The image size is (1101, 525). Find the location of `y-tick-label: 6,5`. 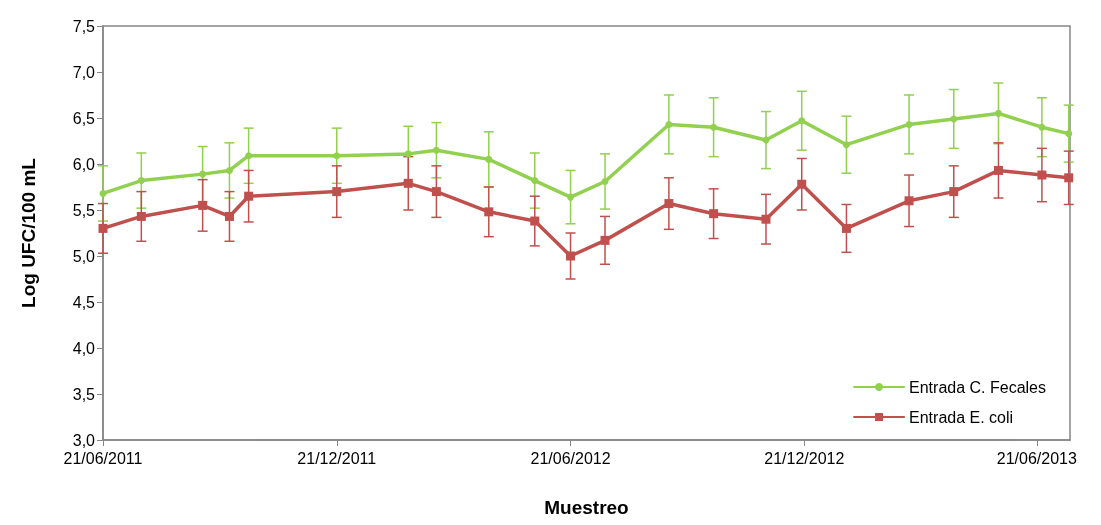

y-tick-label: 6,5 is located at coordinates (84, 118).